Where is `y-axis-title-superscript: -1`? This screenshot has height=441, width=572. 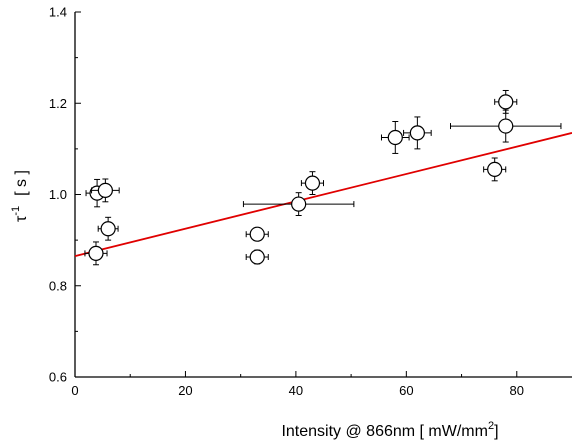
y-axis-title-superscript: -1 is located at coordinates (16, 211).